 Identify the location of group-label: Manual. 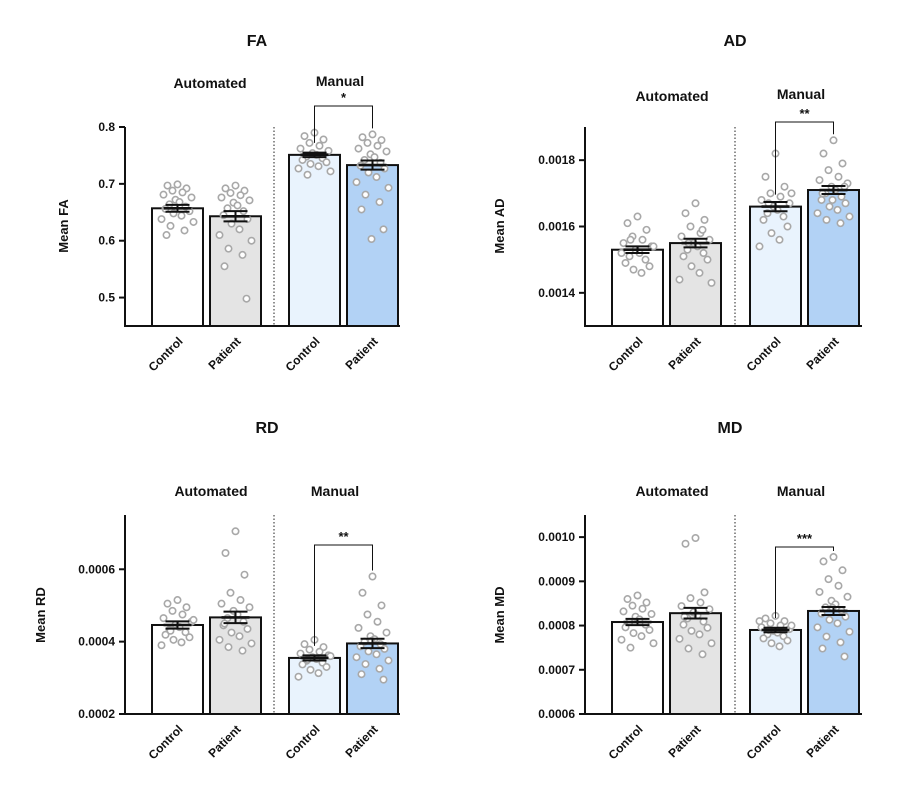
(801, 94).